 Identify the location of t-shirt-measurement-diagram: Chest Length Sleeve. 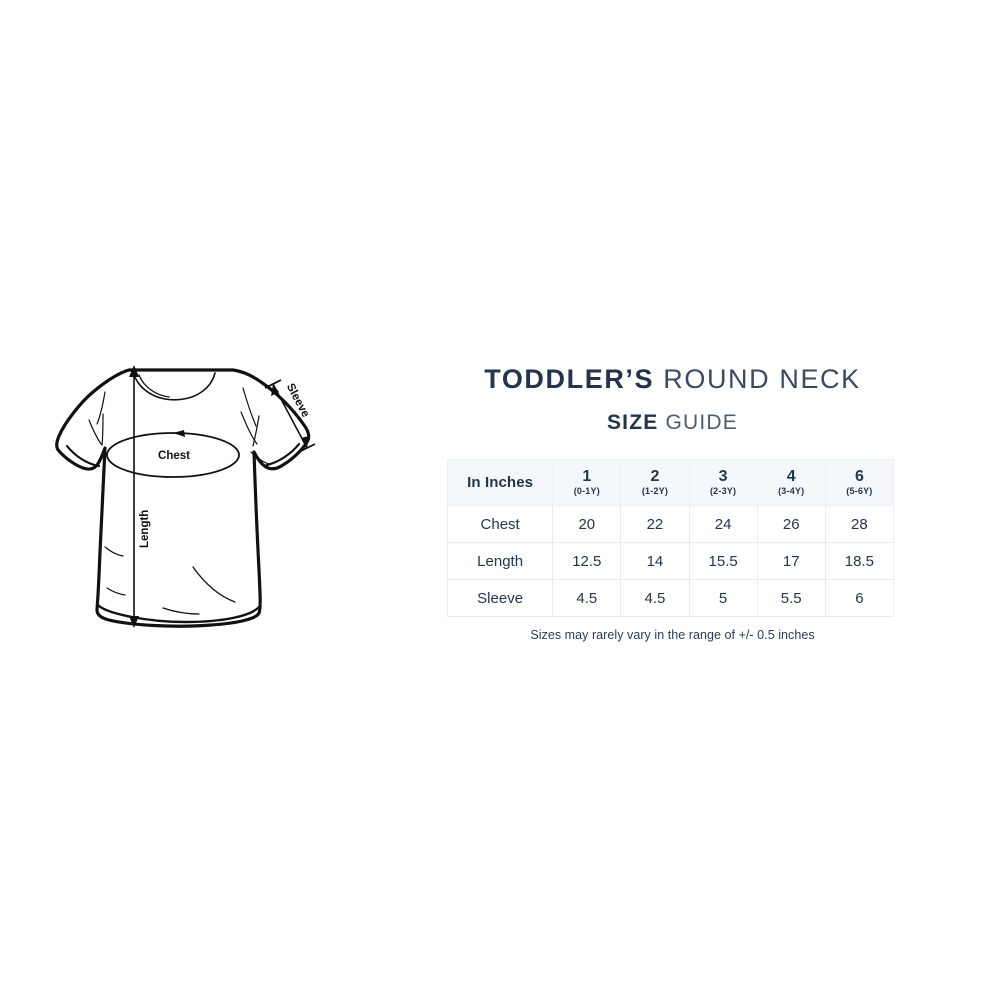
(190, 497).